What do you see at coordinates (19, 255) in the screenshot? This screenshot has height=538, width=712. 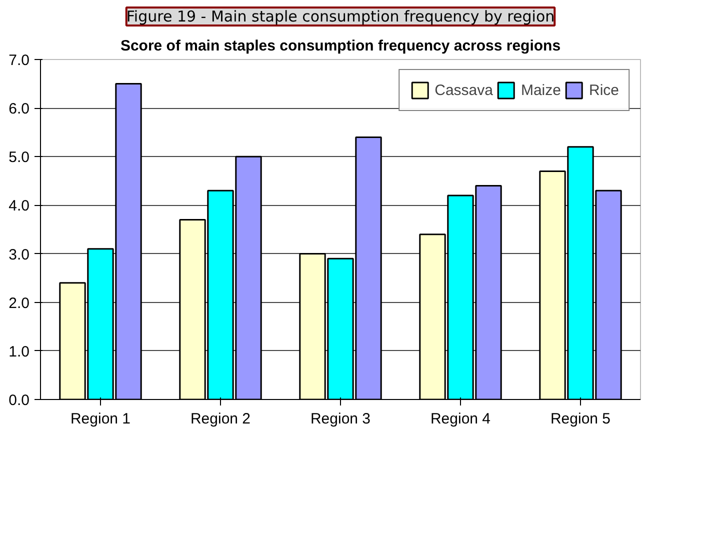 I see `y-tick-label: 3.0` at bounding box center [19, 255].